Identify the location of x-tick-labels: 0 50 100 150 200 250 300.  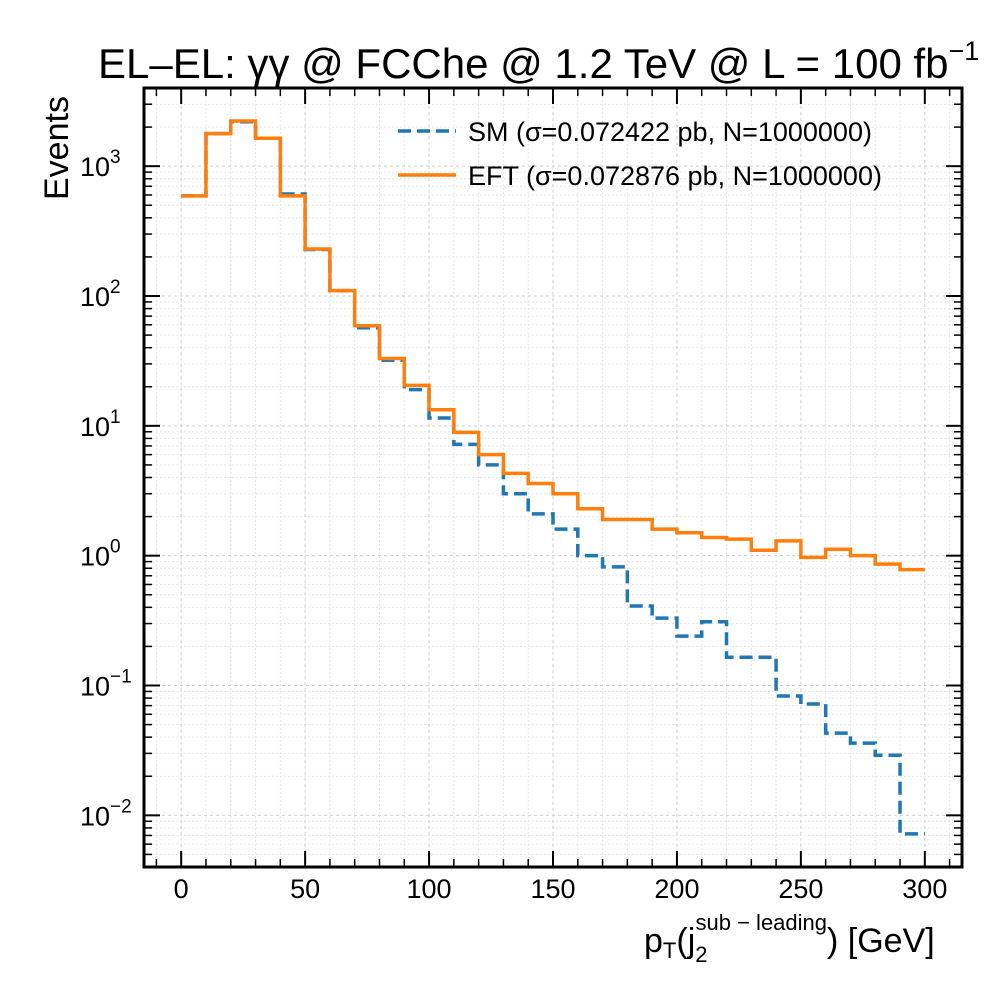
(561, 889).